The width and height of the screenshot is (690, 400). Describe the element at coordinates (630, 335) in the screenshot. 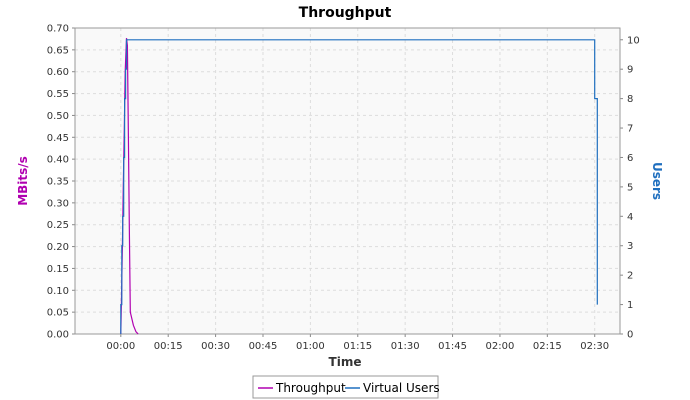

I see `right-tick-label: 0` at that location.